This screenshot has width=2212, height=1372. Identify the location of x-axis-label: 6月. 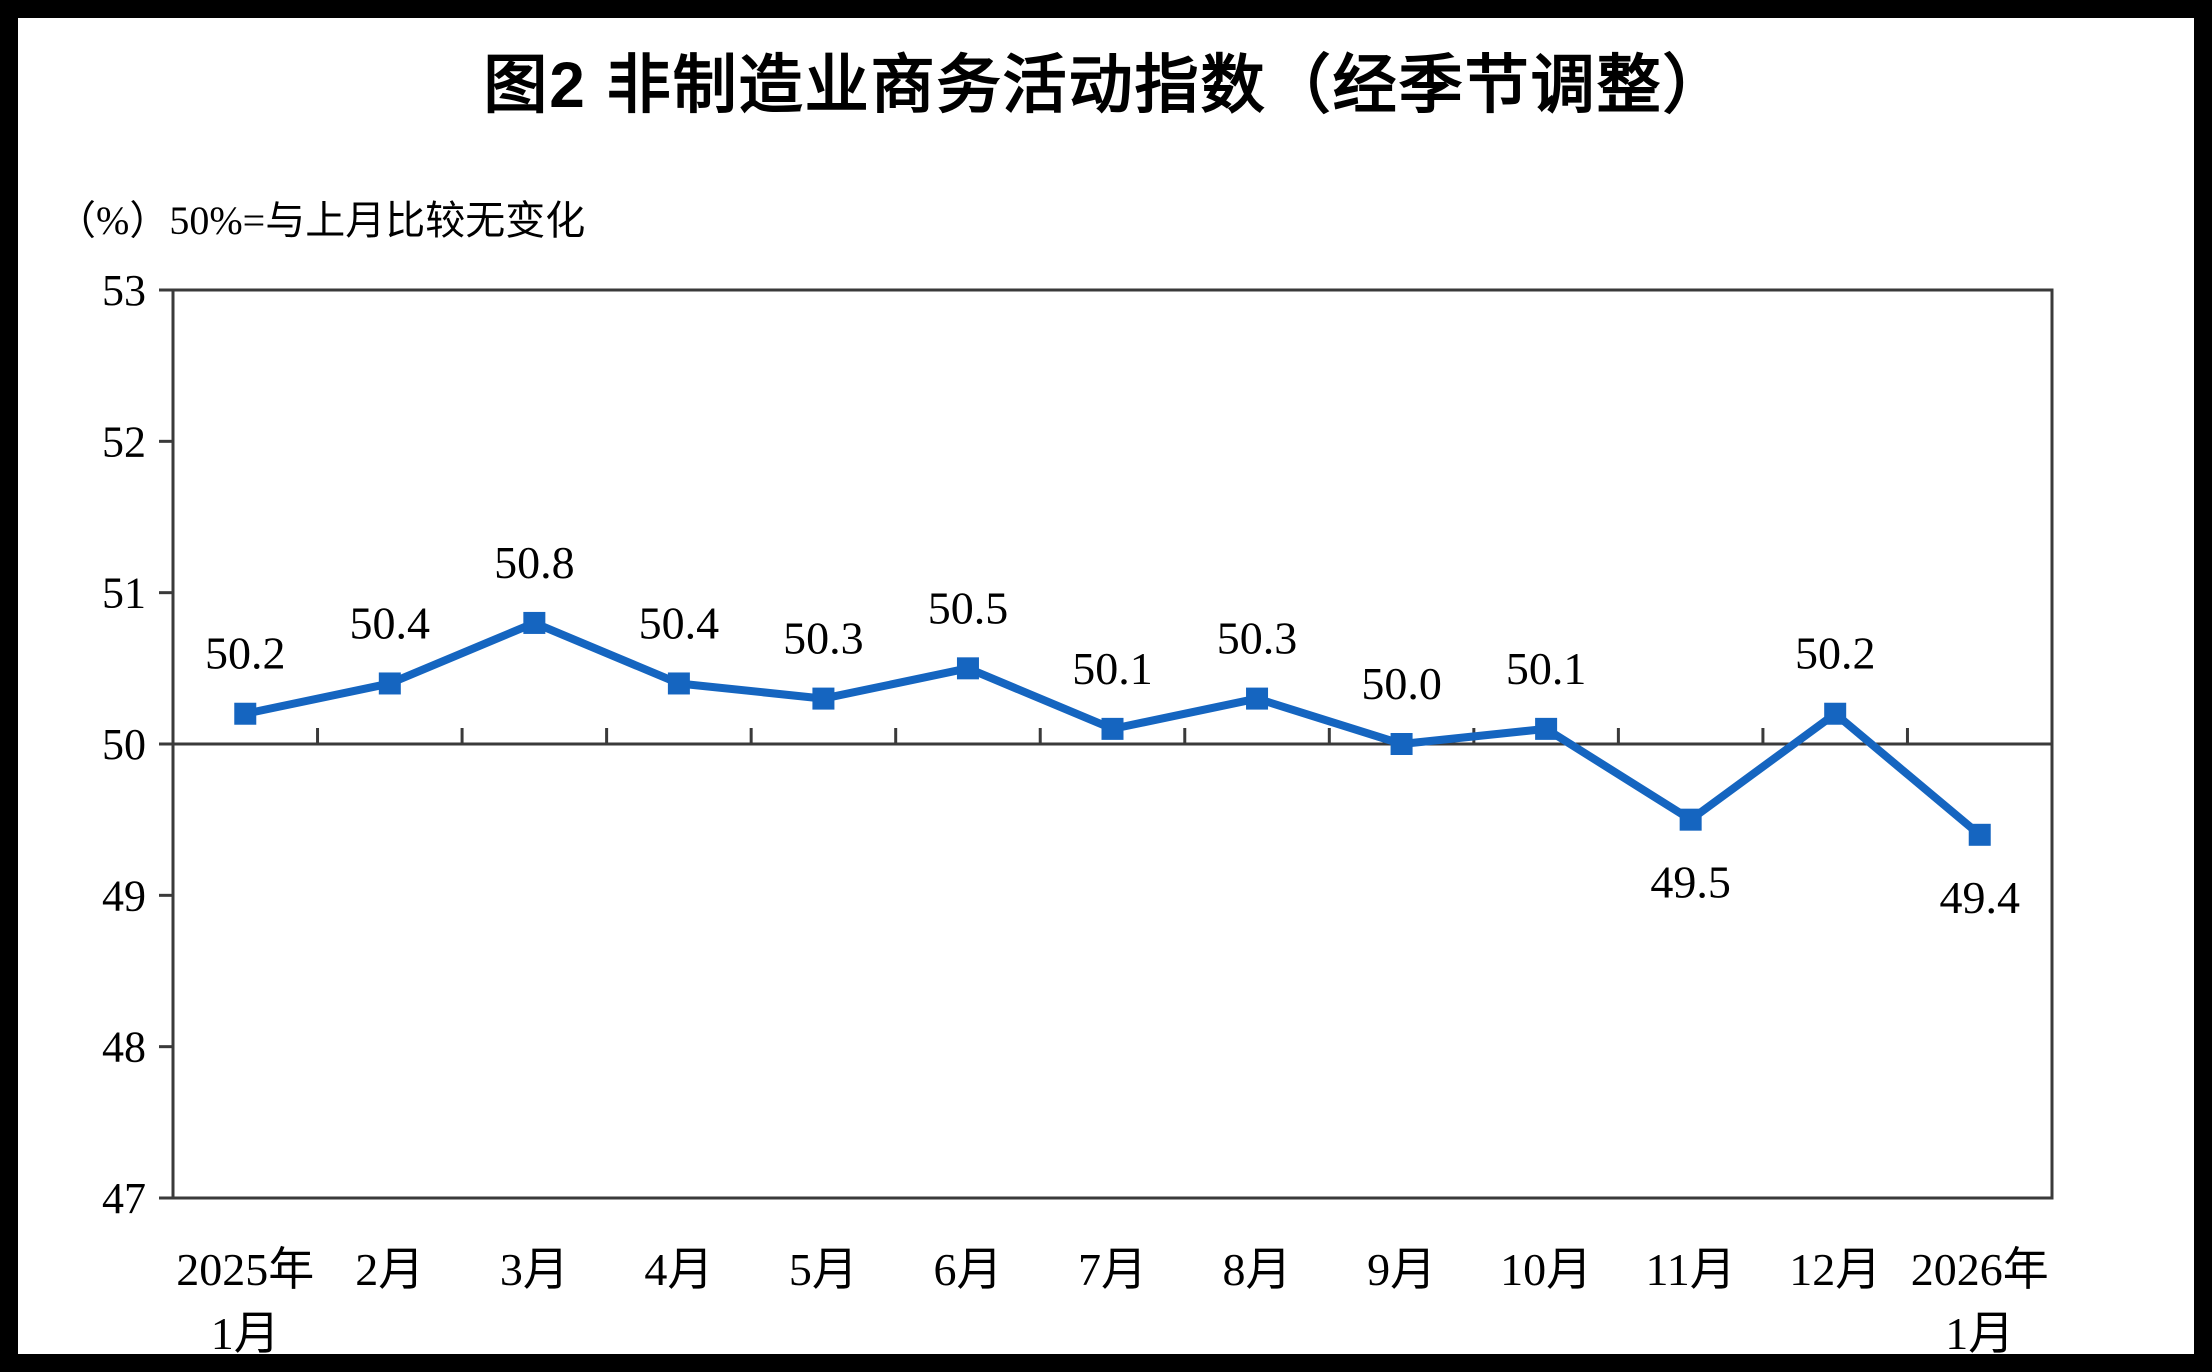
(967, 1269).